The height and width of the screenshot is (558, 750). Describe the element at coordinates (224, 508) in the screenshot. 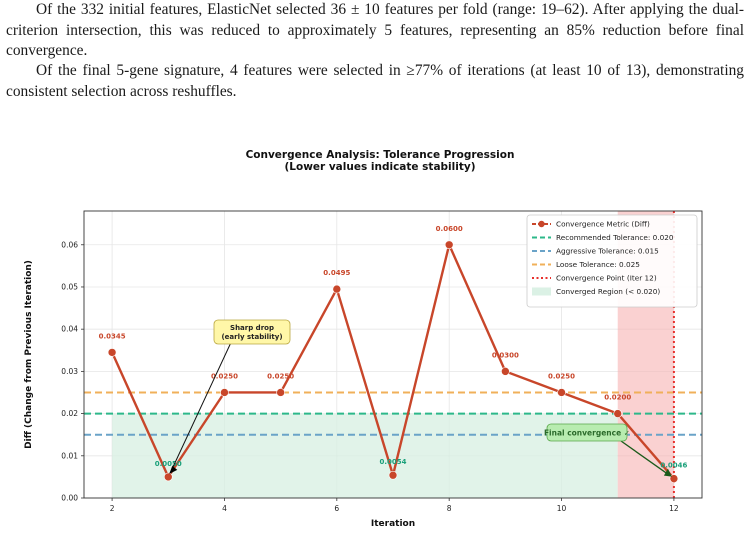

I see `x-tick-label: 4` at that location.